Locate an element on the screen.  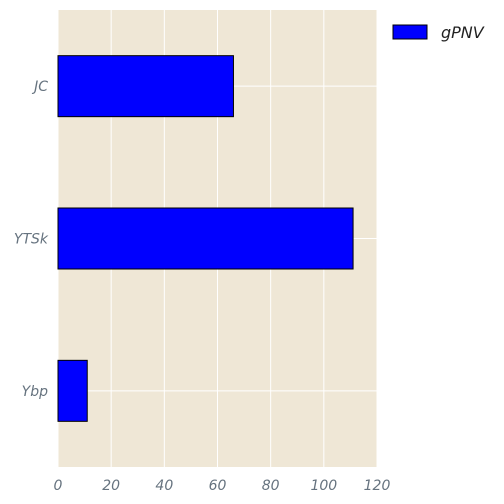
x-tick-label: 40 is located at coordinates (164, 486).